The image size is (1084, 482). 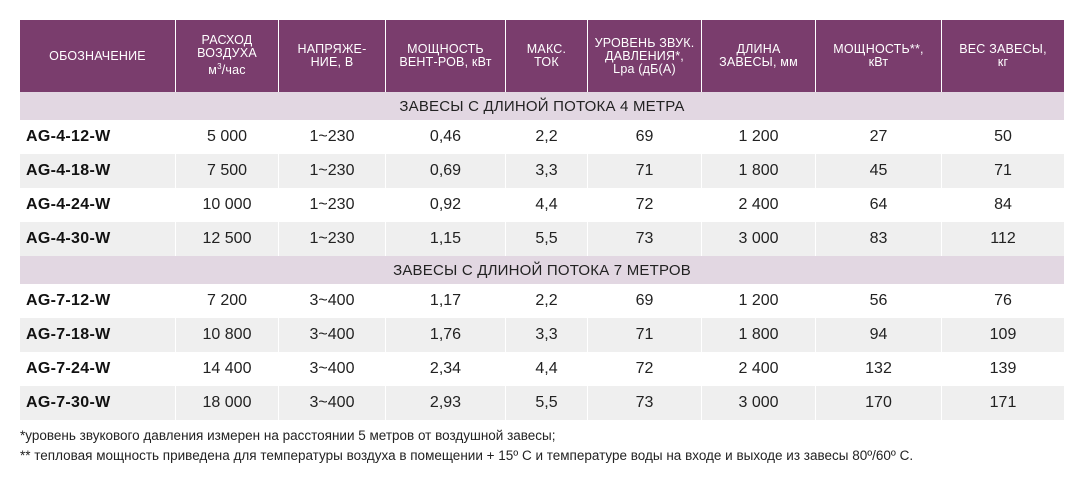 What do you see at coordinates (446, 137) in the screenshot?
I see `table-cell: 0,46` at bounding box center [446, 137].